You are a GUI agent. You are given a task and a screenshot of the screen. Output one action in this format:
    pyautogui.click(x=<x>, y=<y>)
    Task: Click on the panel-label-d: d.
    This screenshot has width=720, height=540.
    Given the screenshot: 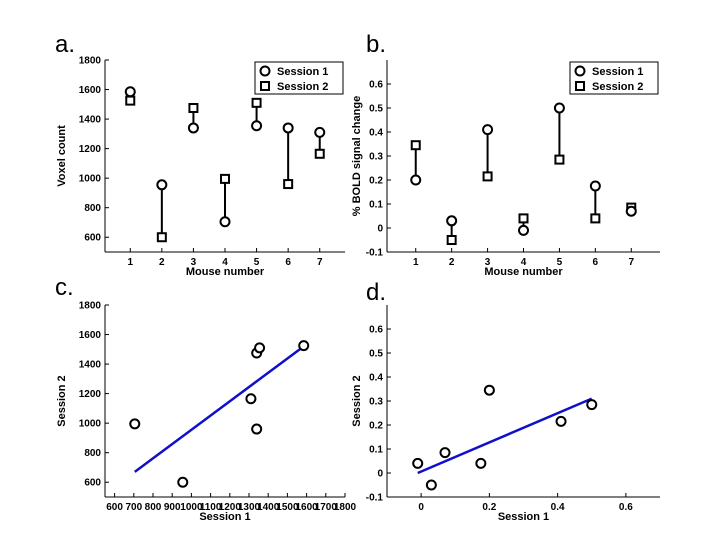 What is the action you would take?
    pyautogui.click(x=376, y=292)
    